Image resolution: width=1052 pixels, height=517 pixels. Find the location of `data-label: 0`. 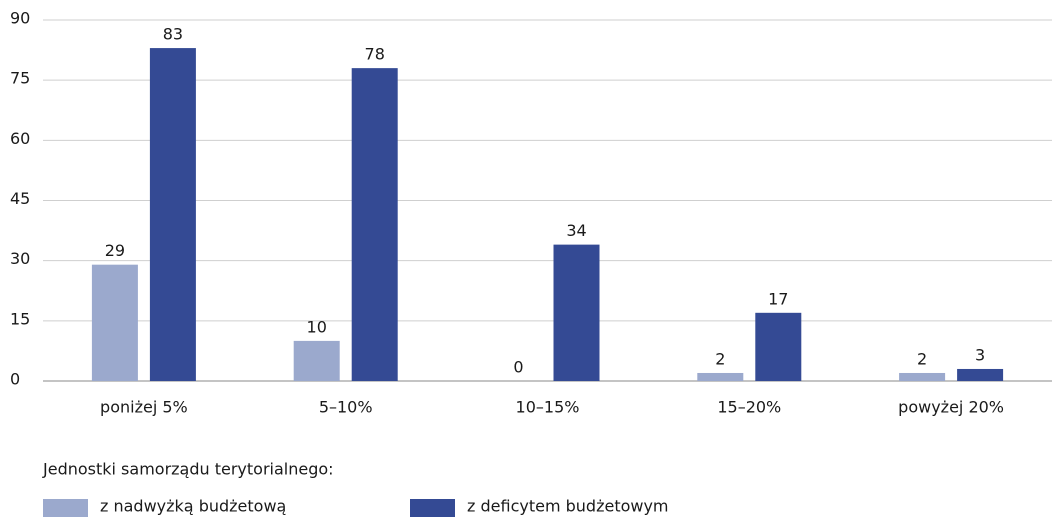

data-label: 0 is located at coordinates (518, 367).